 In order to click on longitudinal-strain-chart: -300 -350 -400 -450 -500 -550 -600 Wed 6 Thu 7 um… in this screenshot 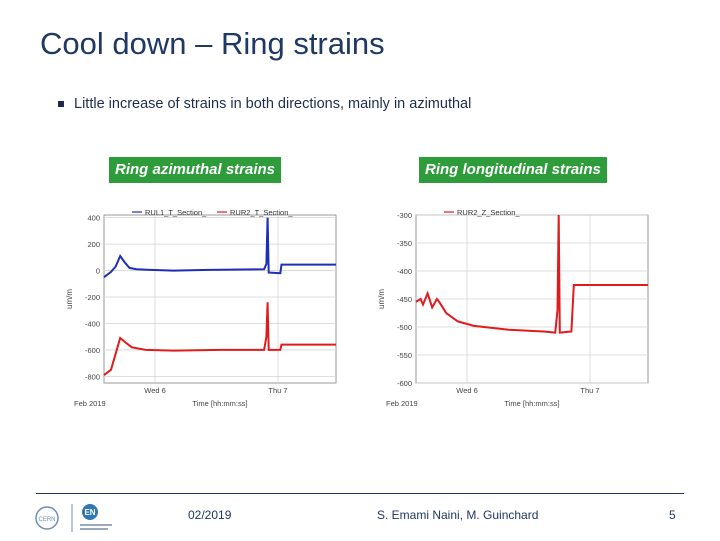, I will do `click(513, 308)`.